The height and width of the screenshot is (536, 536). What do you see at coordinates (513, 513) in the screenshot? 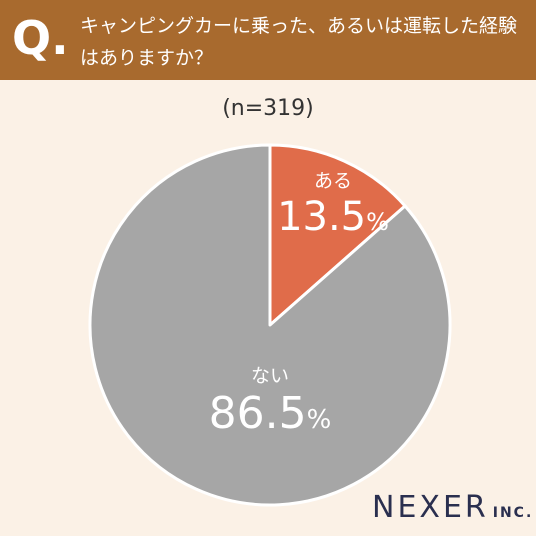
I see `brand-suffix: INC.` at bounding box center [513, 513].